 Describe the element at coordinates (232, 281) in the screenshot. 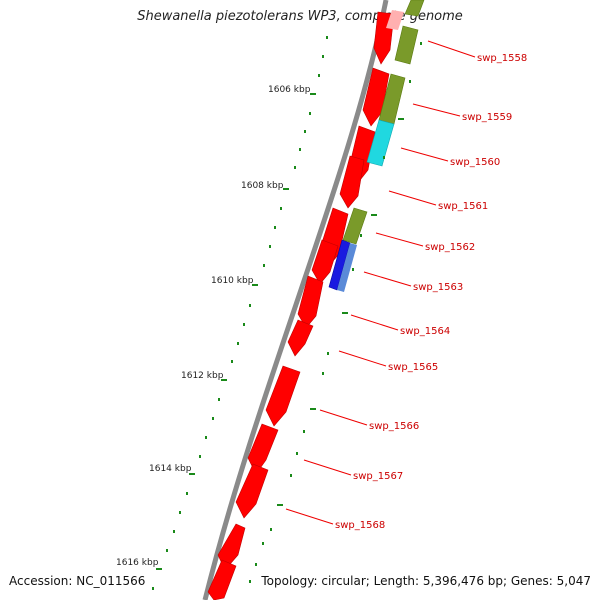

I see `kbp-label: 1610 kbp` at that location.